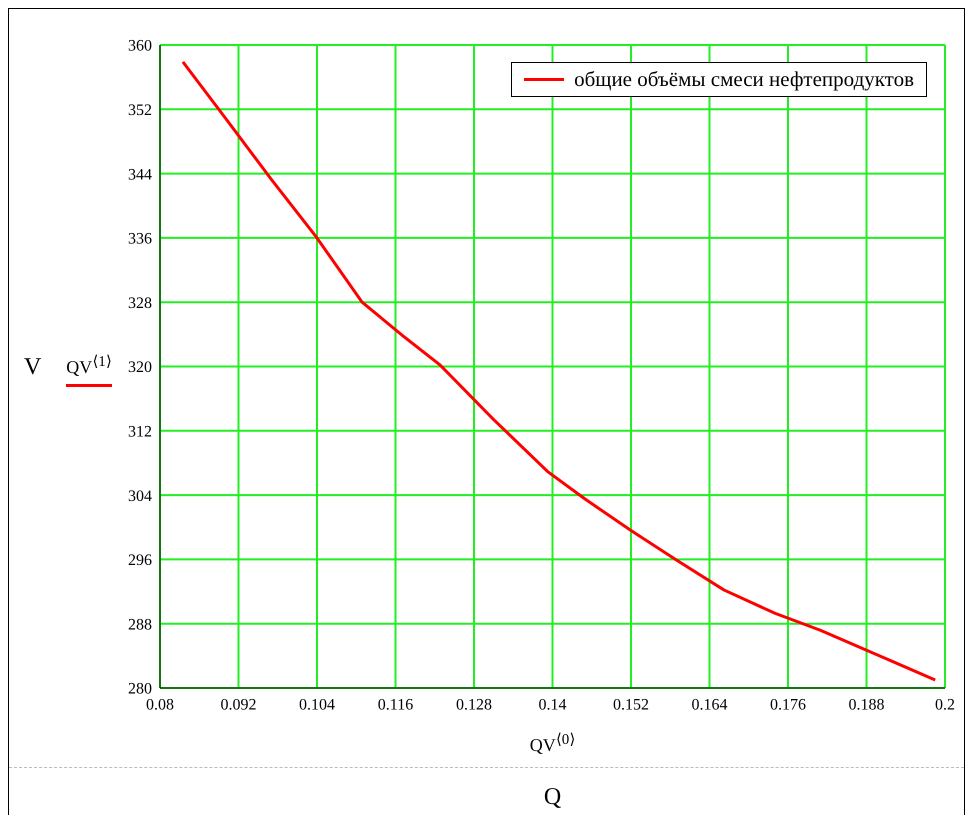 Image resolution: width=973 pixels, height=816 pixels. What do you see at coordinates (317, 705) in the screenshot?
I see `x-tick-label: 0.104` at bounding box center [317, 705].